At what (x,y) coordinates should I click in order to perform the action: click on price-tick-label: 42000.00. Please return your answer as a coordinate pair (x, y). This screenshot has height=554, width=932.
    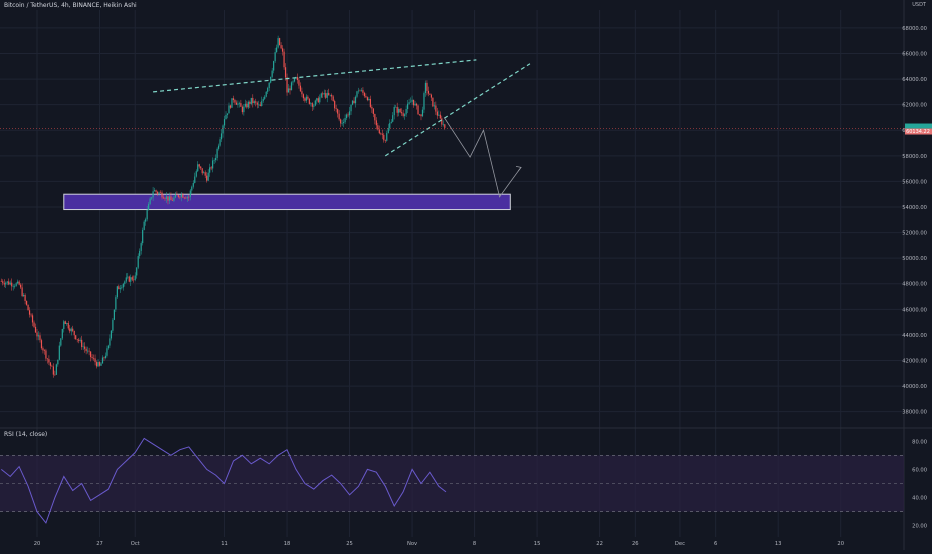
    Looking at the image, I should click on (914, 361).